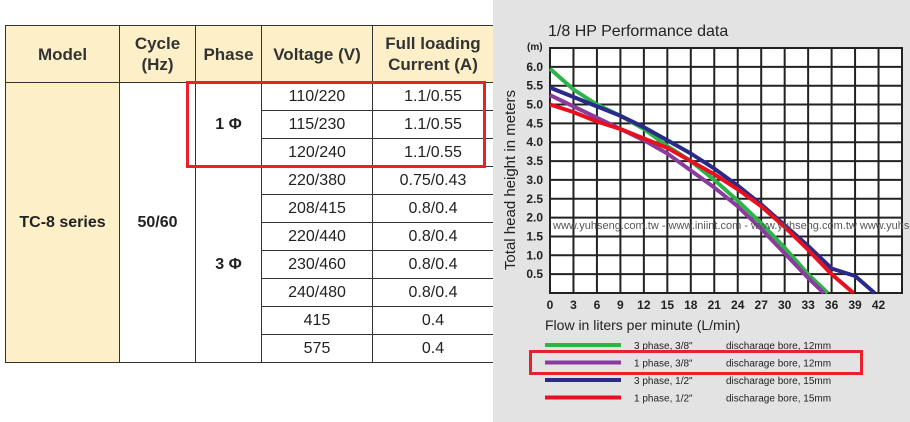 The height and width of the screenshot is (422, 910). I want to click on y-tick-label: 5.5, so click(534, 86).